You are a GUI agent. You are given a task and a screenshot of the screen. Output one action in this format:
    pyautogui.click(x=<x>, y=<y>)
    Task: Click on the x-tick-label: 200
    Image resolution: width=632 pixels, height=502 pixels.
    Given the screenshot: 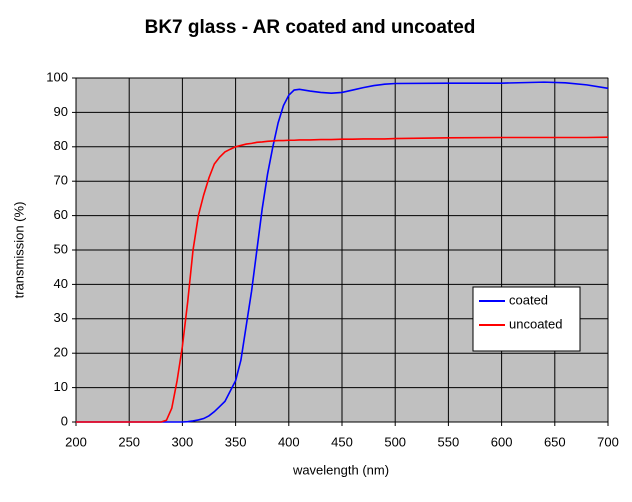 What is the action you would take?
    pyautogui.click(x=76, y=441)
    